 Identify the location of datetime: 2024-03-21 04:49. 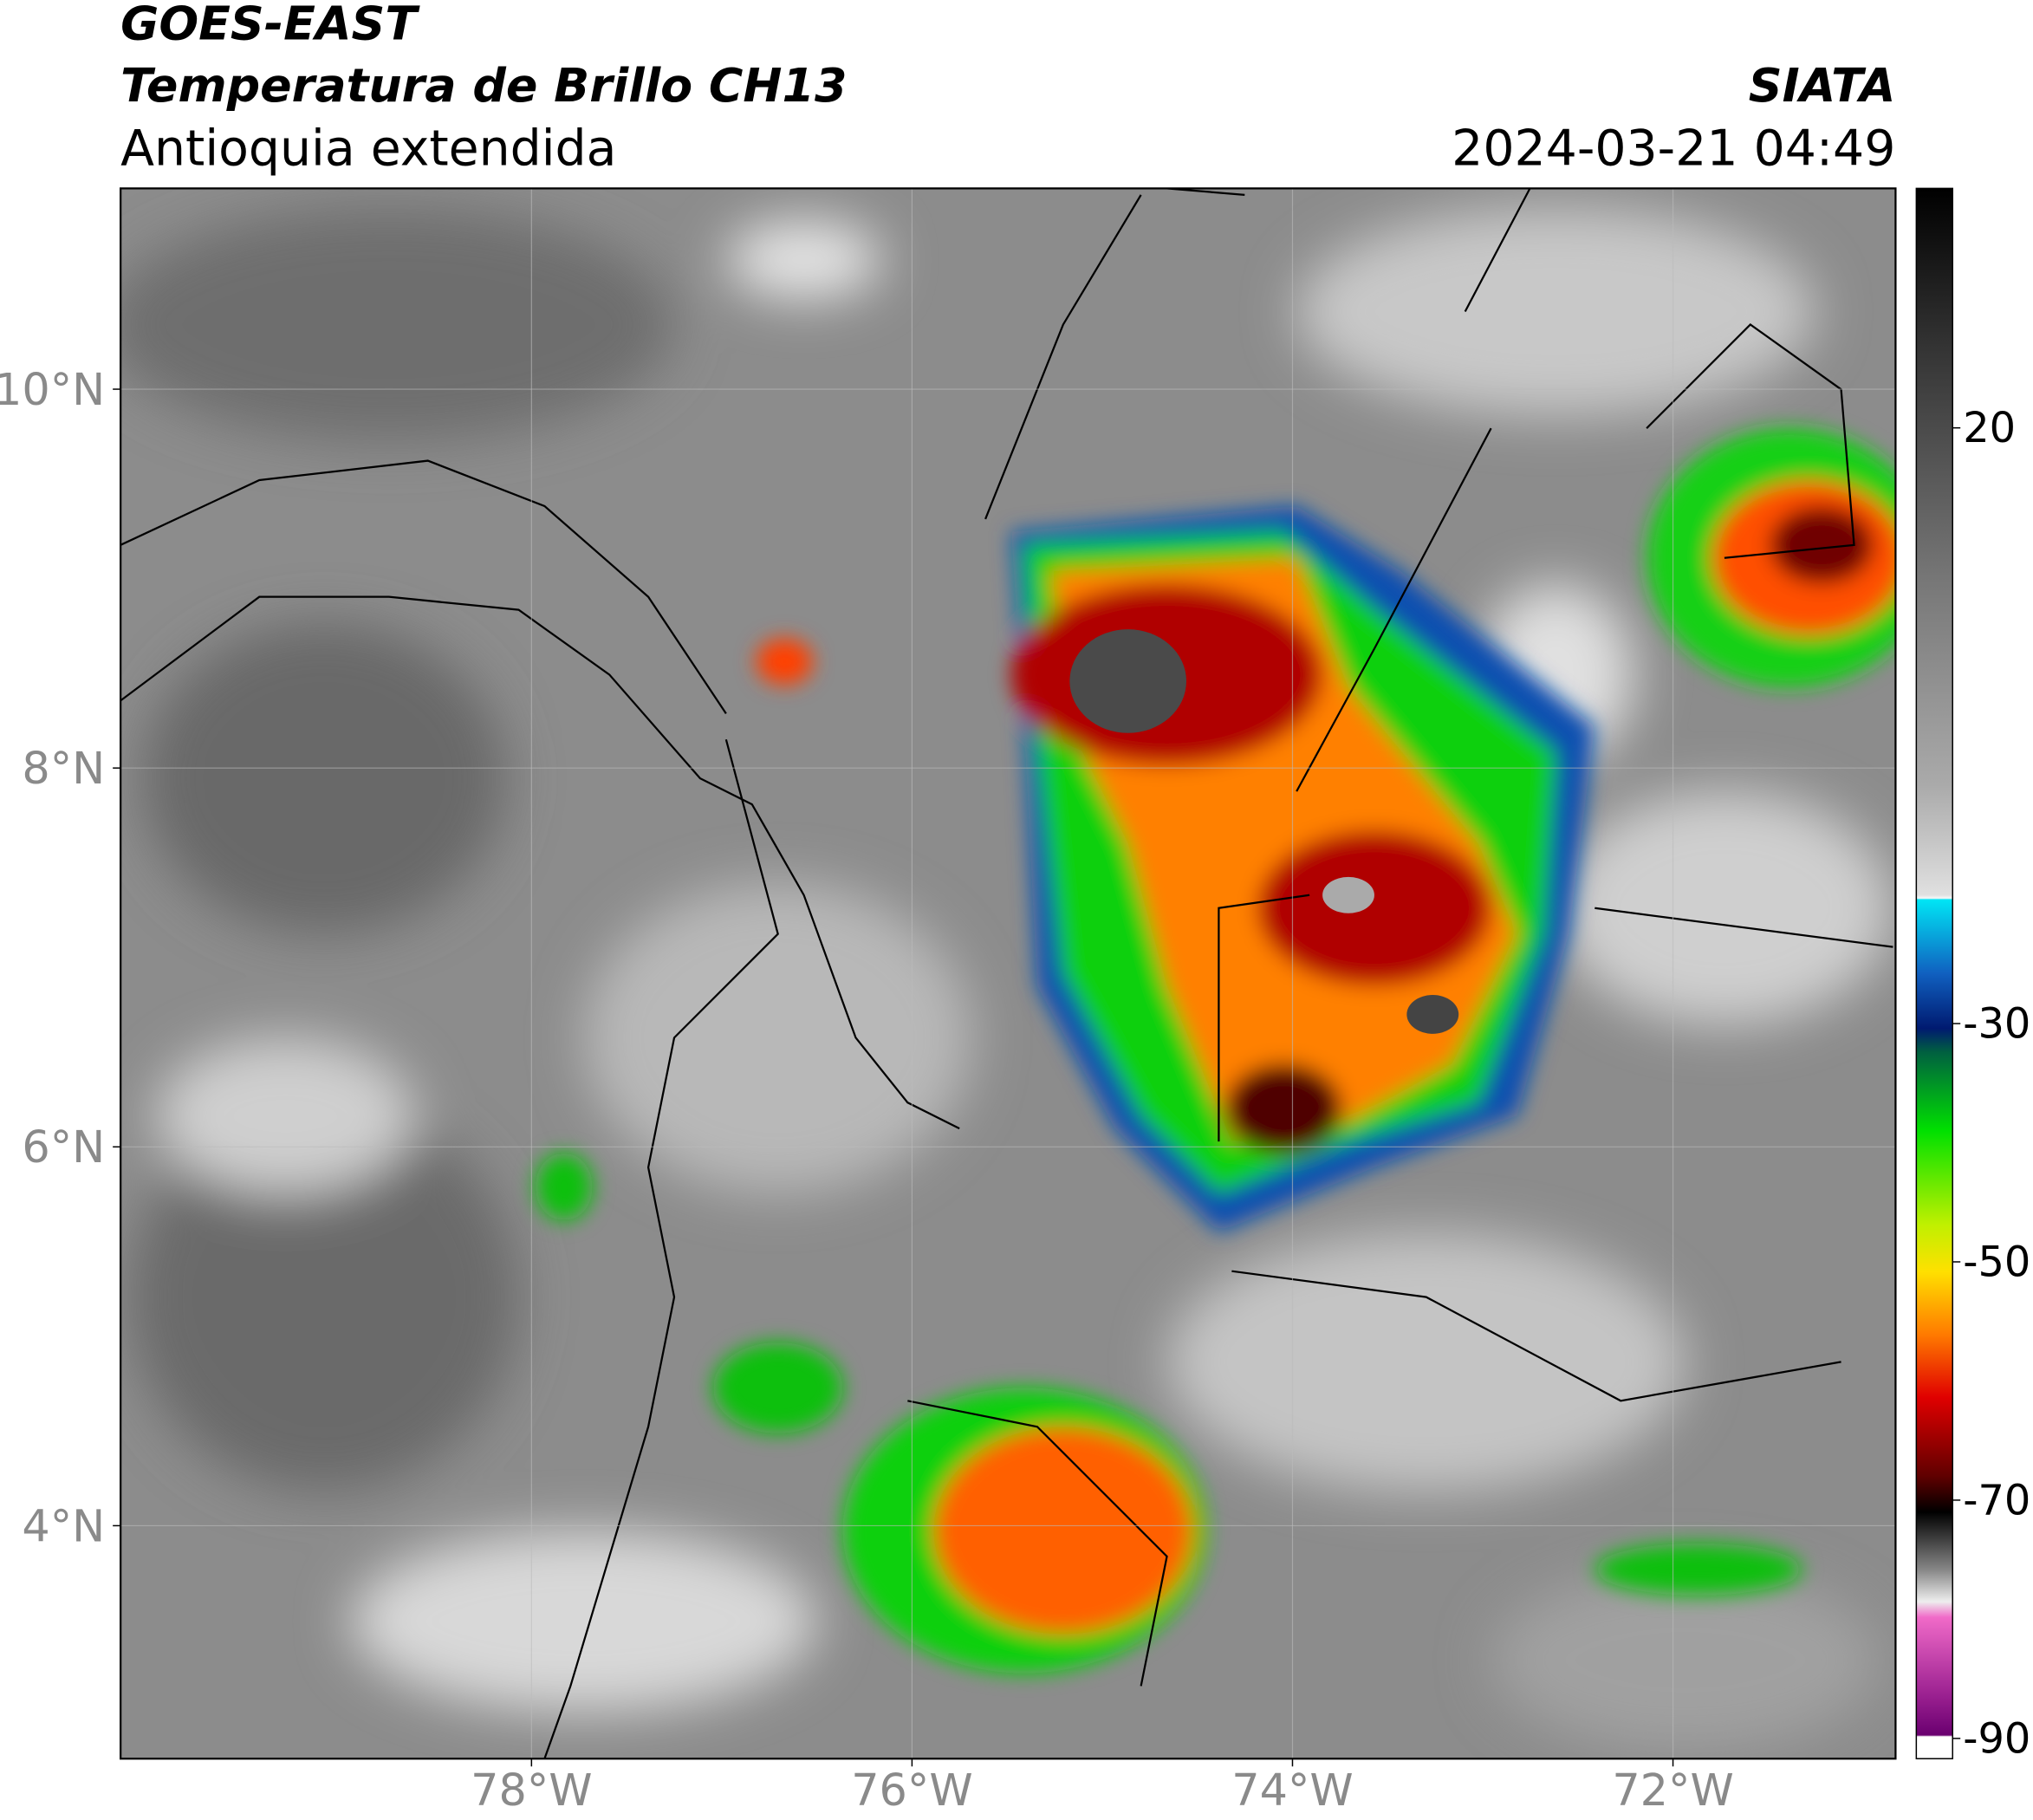
(1673, 148).